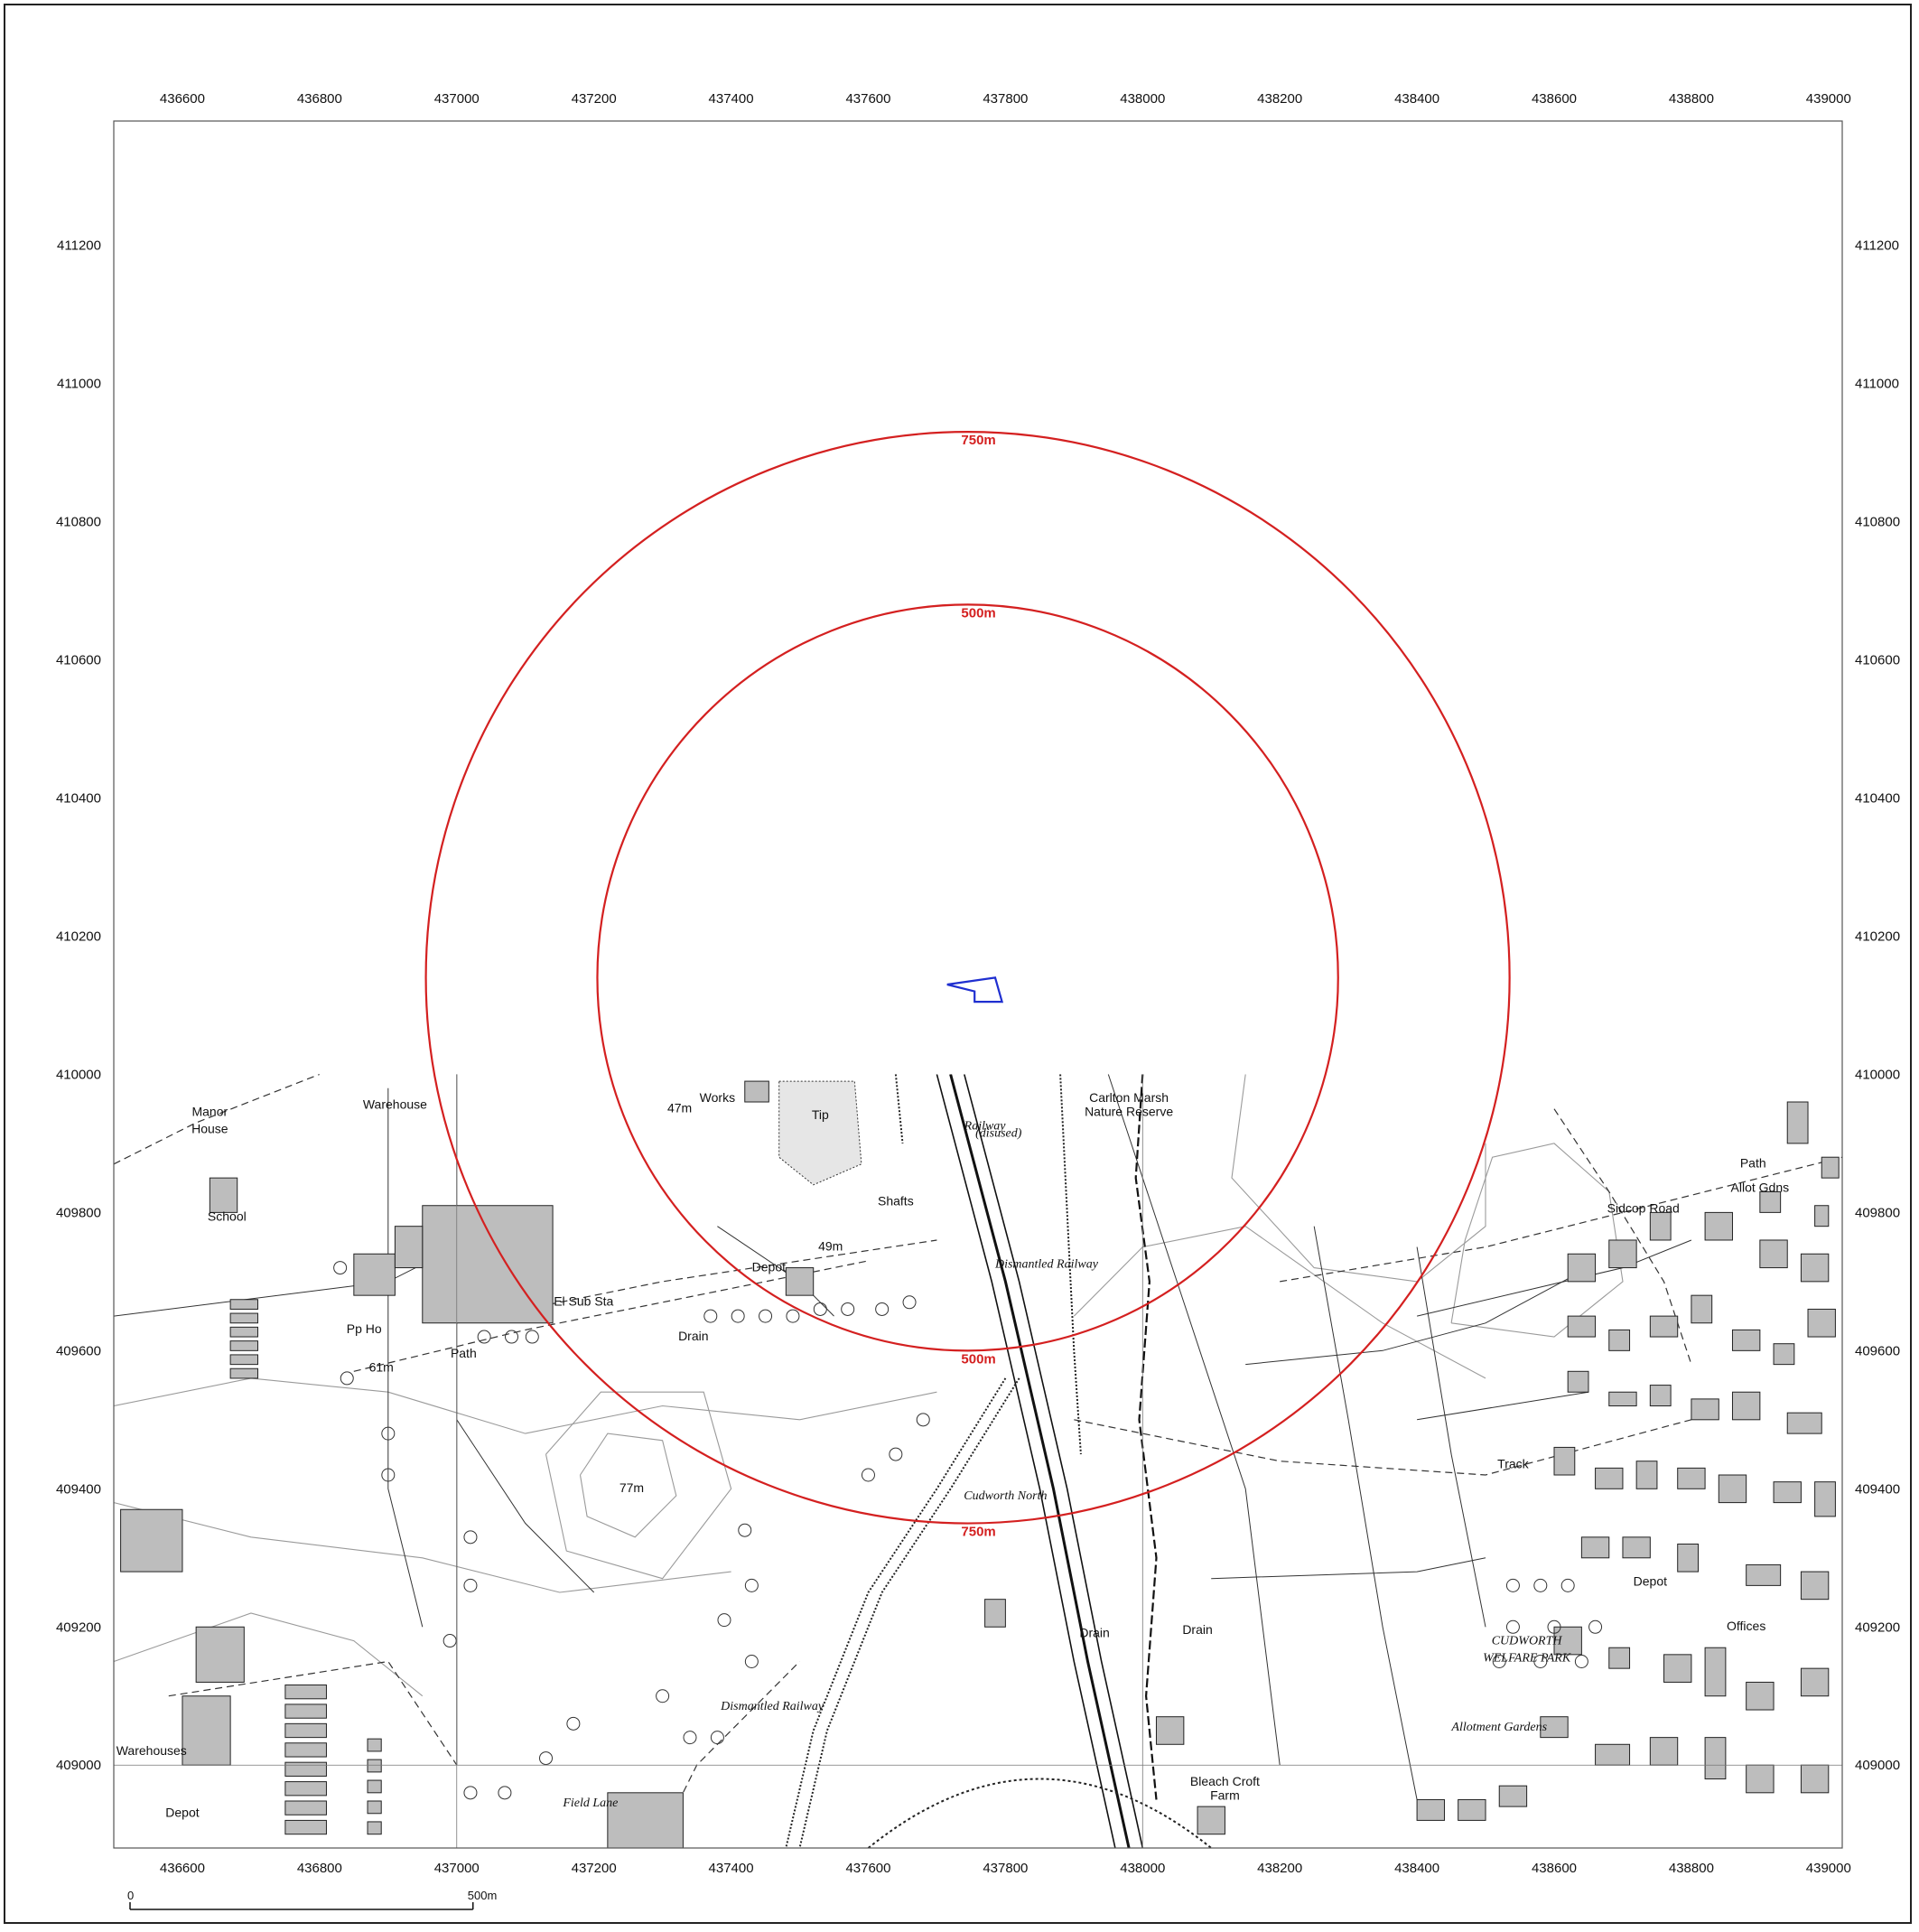 This screenshot has height=1932, width=1919. What do you see at coordinates (464, 1353) in the screenshot?
I see `place-label: Path` at bounding box center [464, 1353].